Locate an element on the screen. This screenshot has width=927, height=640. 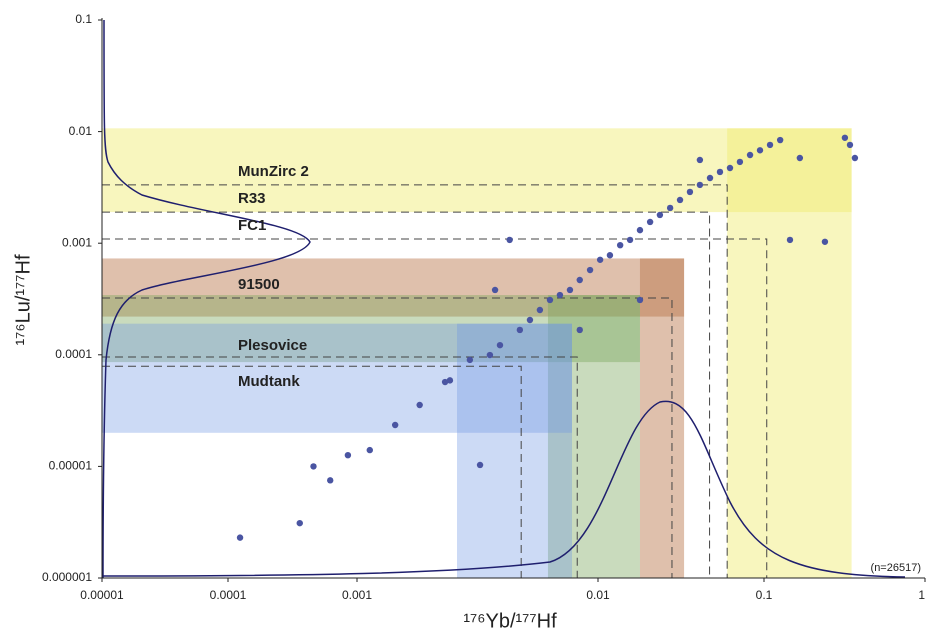
reference-label: MunZirc 2 is located at coordinates (273, 171).